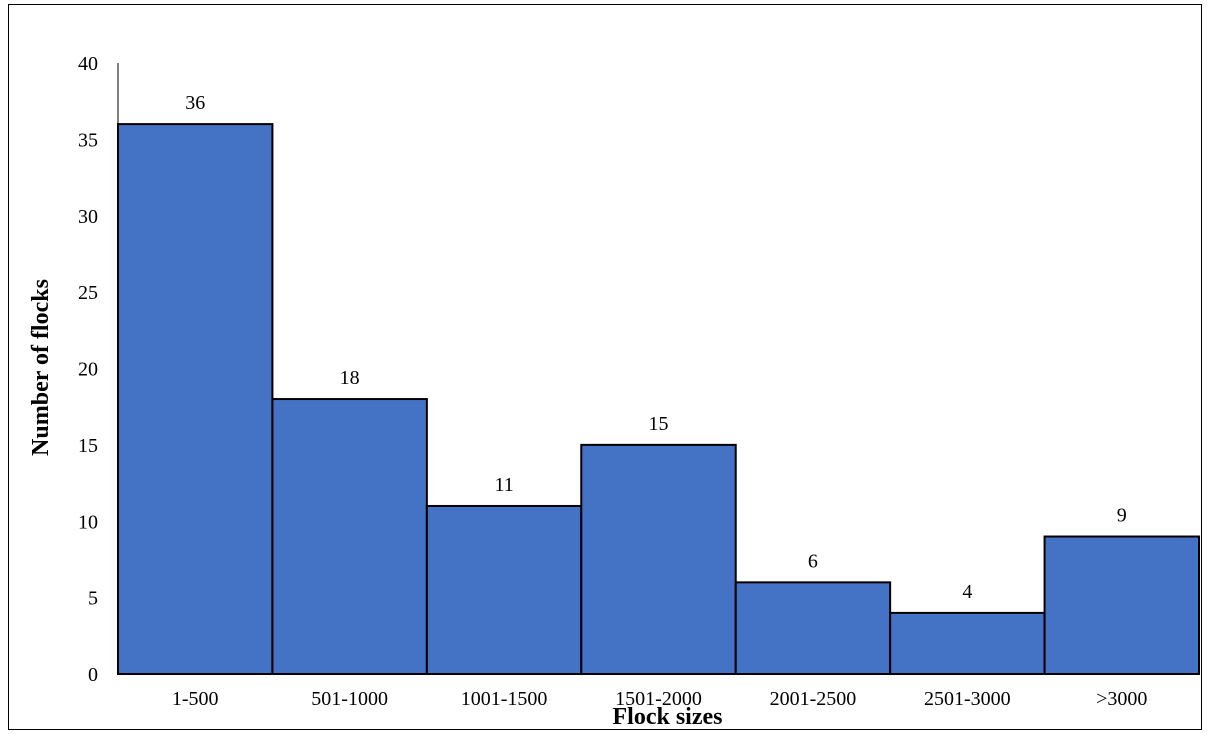 The image size is (1210, 734). I want to click on x-axis-title: Flock sizes, so click(668, 717).